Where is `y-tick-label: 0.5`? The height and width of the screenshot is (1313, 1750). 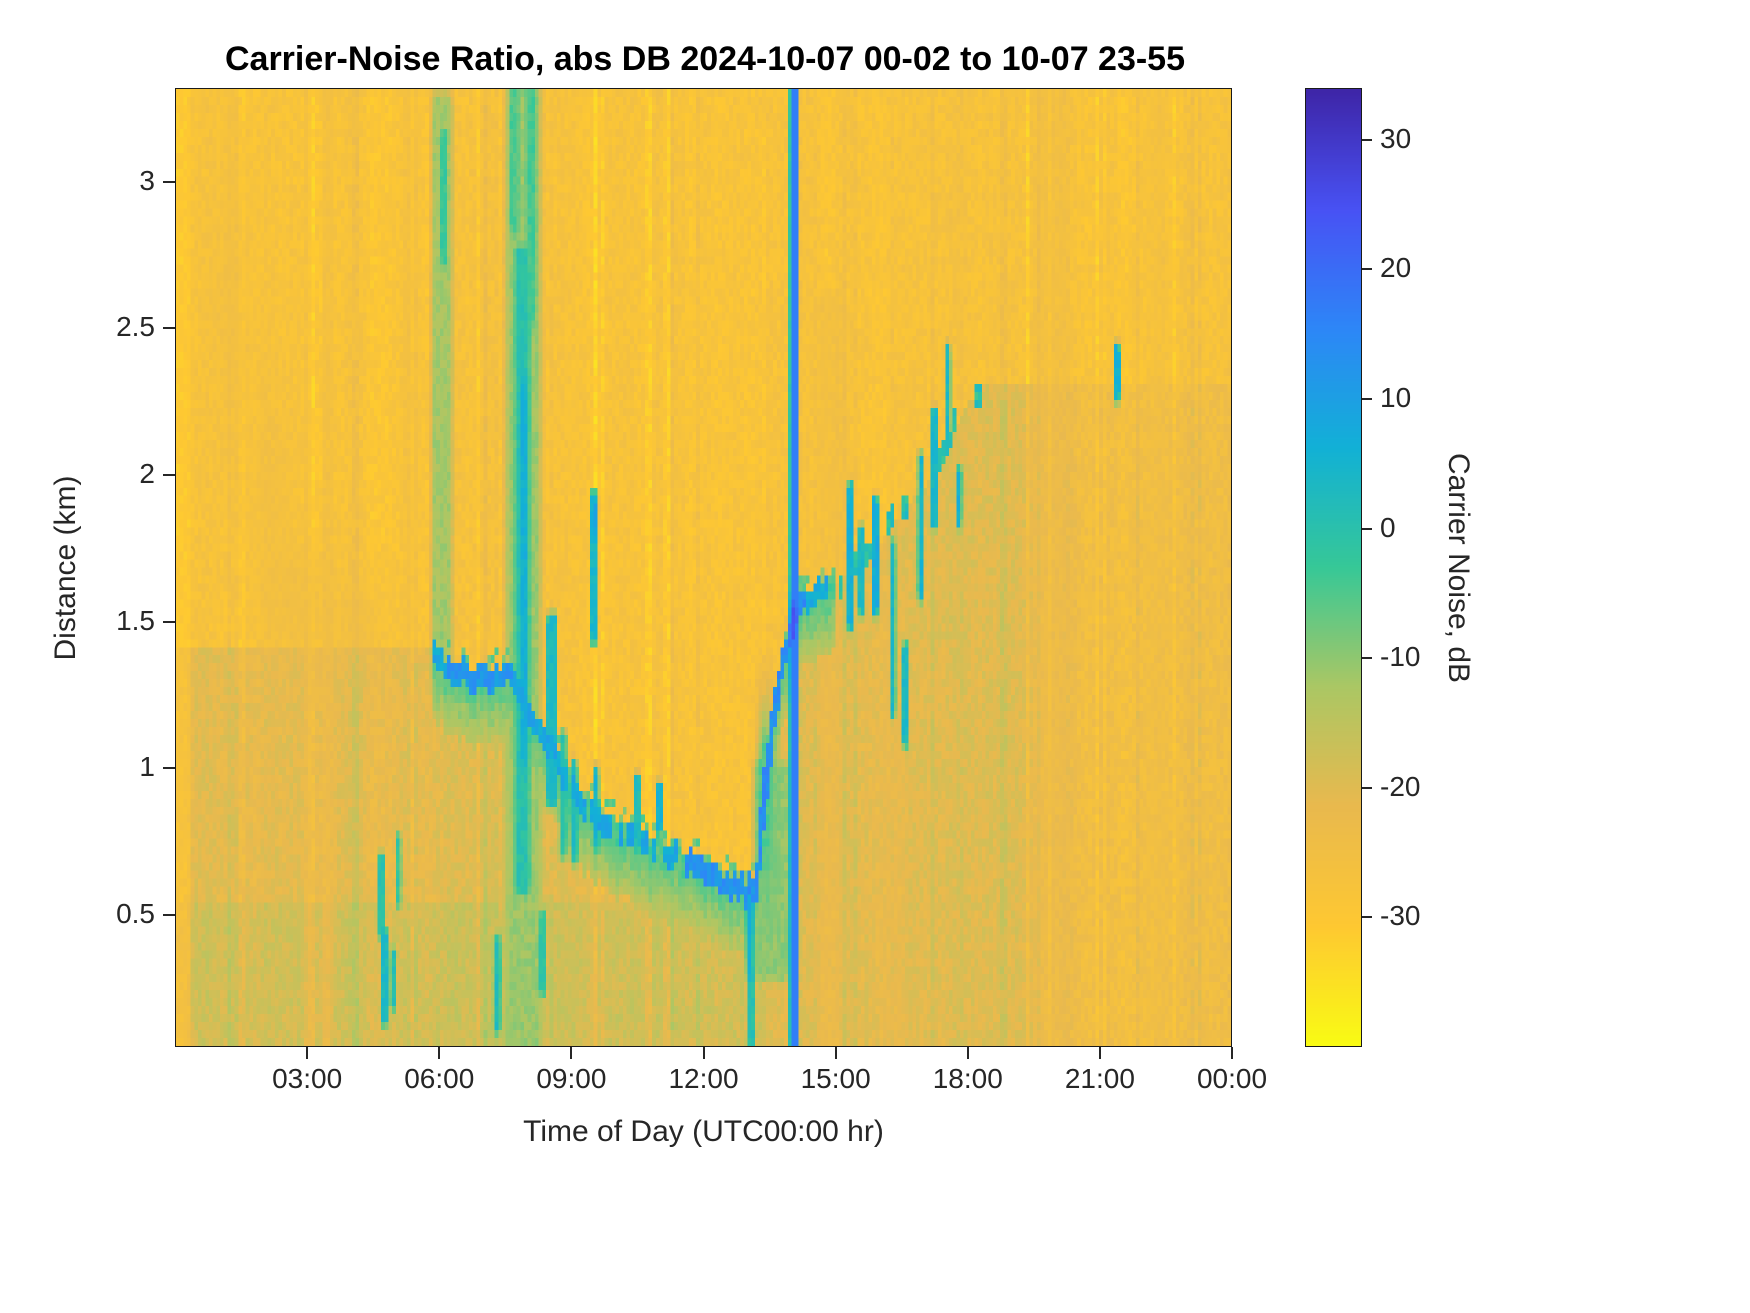
y-tick-label: 0.5 is located at coordinates (135, 914).